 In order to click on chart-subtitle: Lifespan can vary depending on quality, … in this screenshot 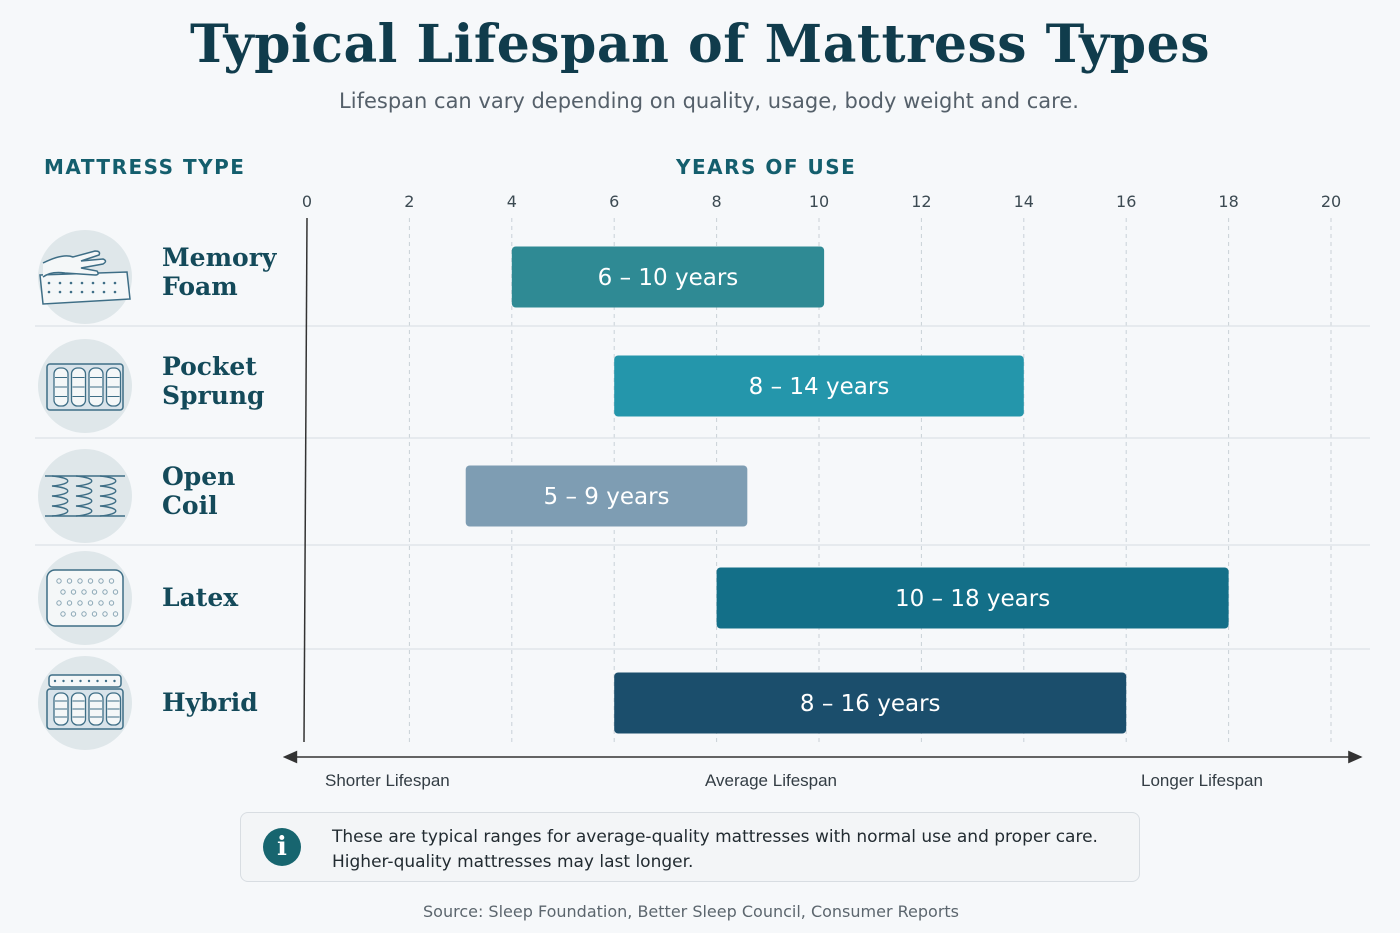, I will do `click(709, 101)`.